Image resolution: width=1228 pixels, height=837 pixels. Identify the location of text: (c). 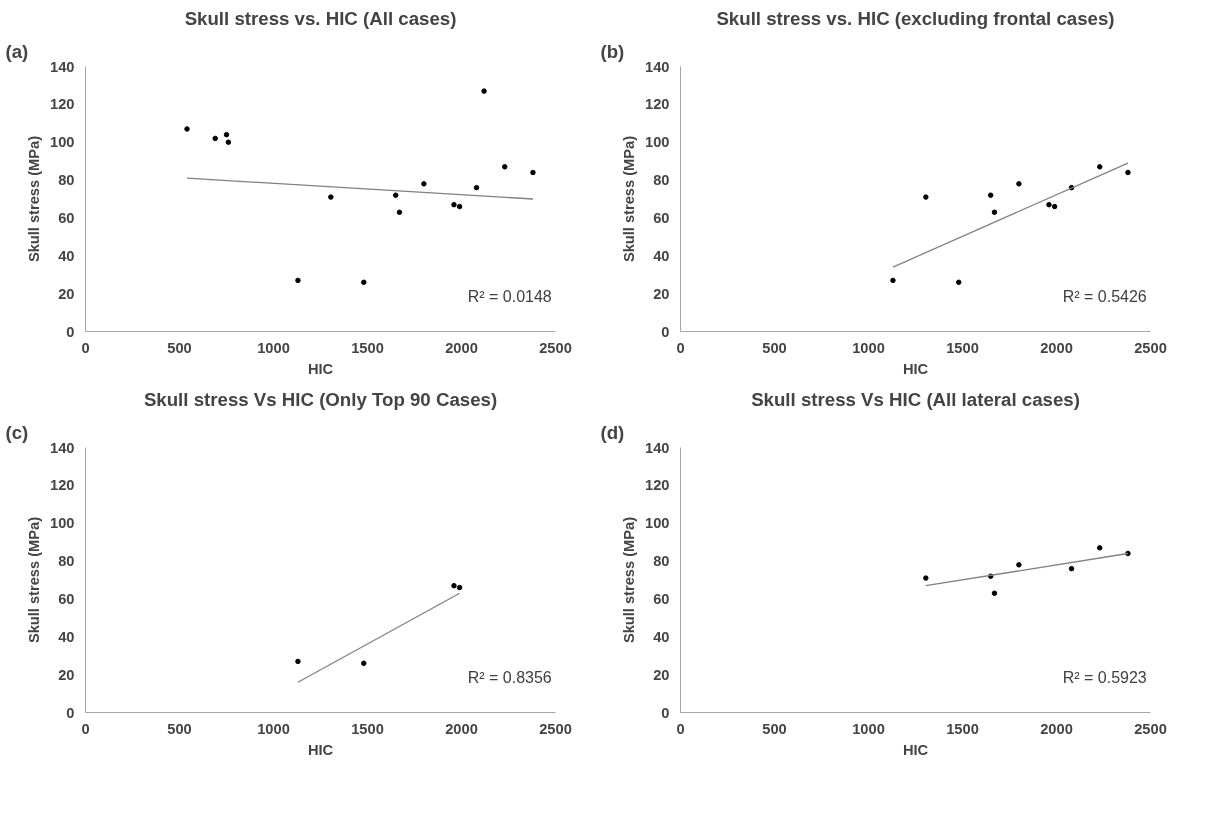
(17, 432).